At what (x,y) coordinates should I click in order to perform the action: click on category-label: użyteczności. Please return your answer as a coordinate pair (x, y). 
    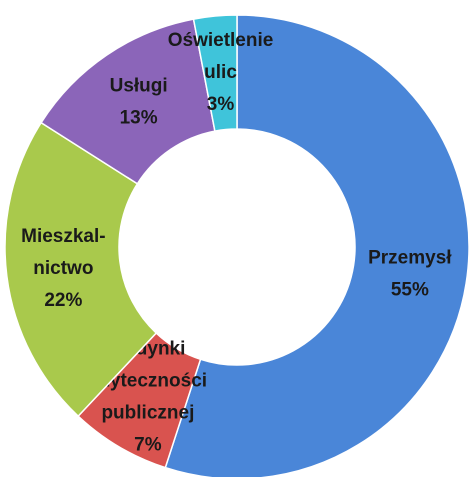
    Looking at the image, I should click on (148, 381).